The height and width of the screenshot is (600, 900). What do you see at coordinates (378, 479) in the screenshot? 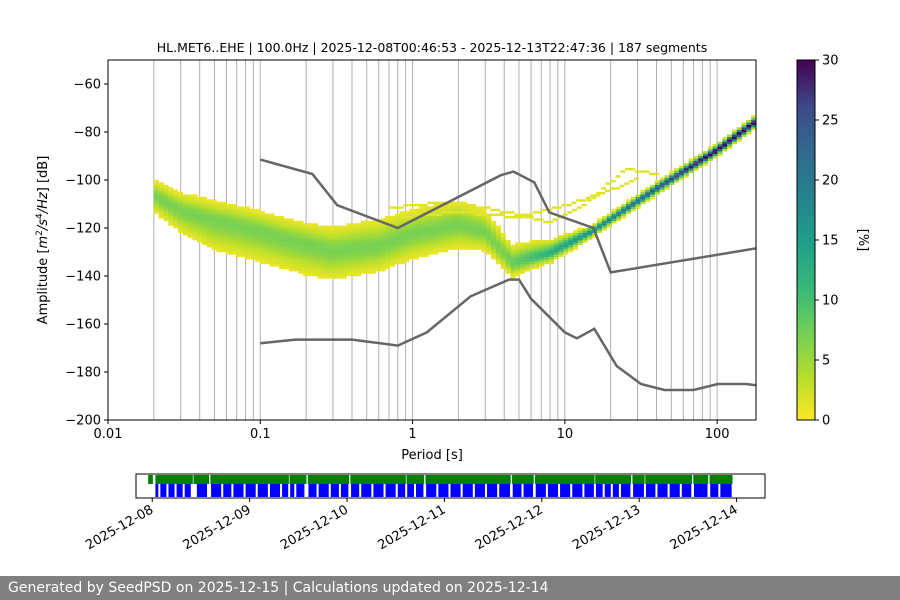
I see `data-availability-bar` at bounding box center [378, 479].